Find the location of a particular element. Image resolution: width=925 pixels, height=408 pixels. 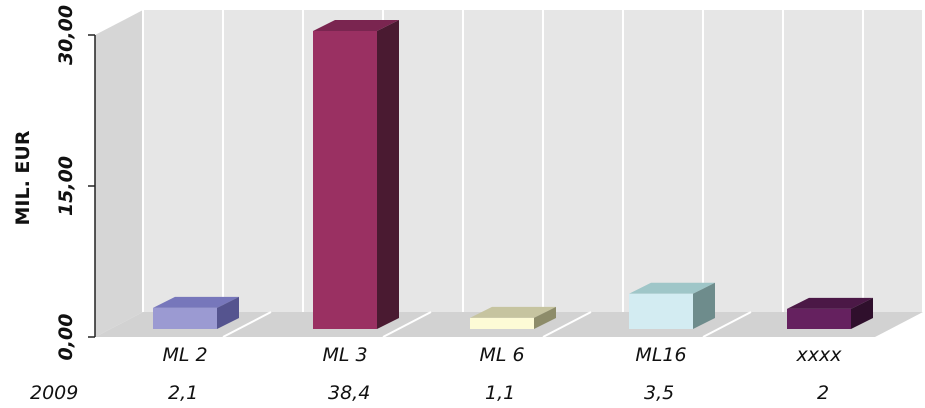

y-axis-label: MIL. EUR is located at coordinates (23, 177).